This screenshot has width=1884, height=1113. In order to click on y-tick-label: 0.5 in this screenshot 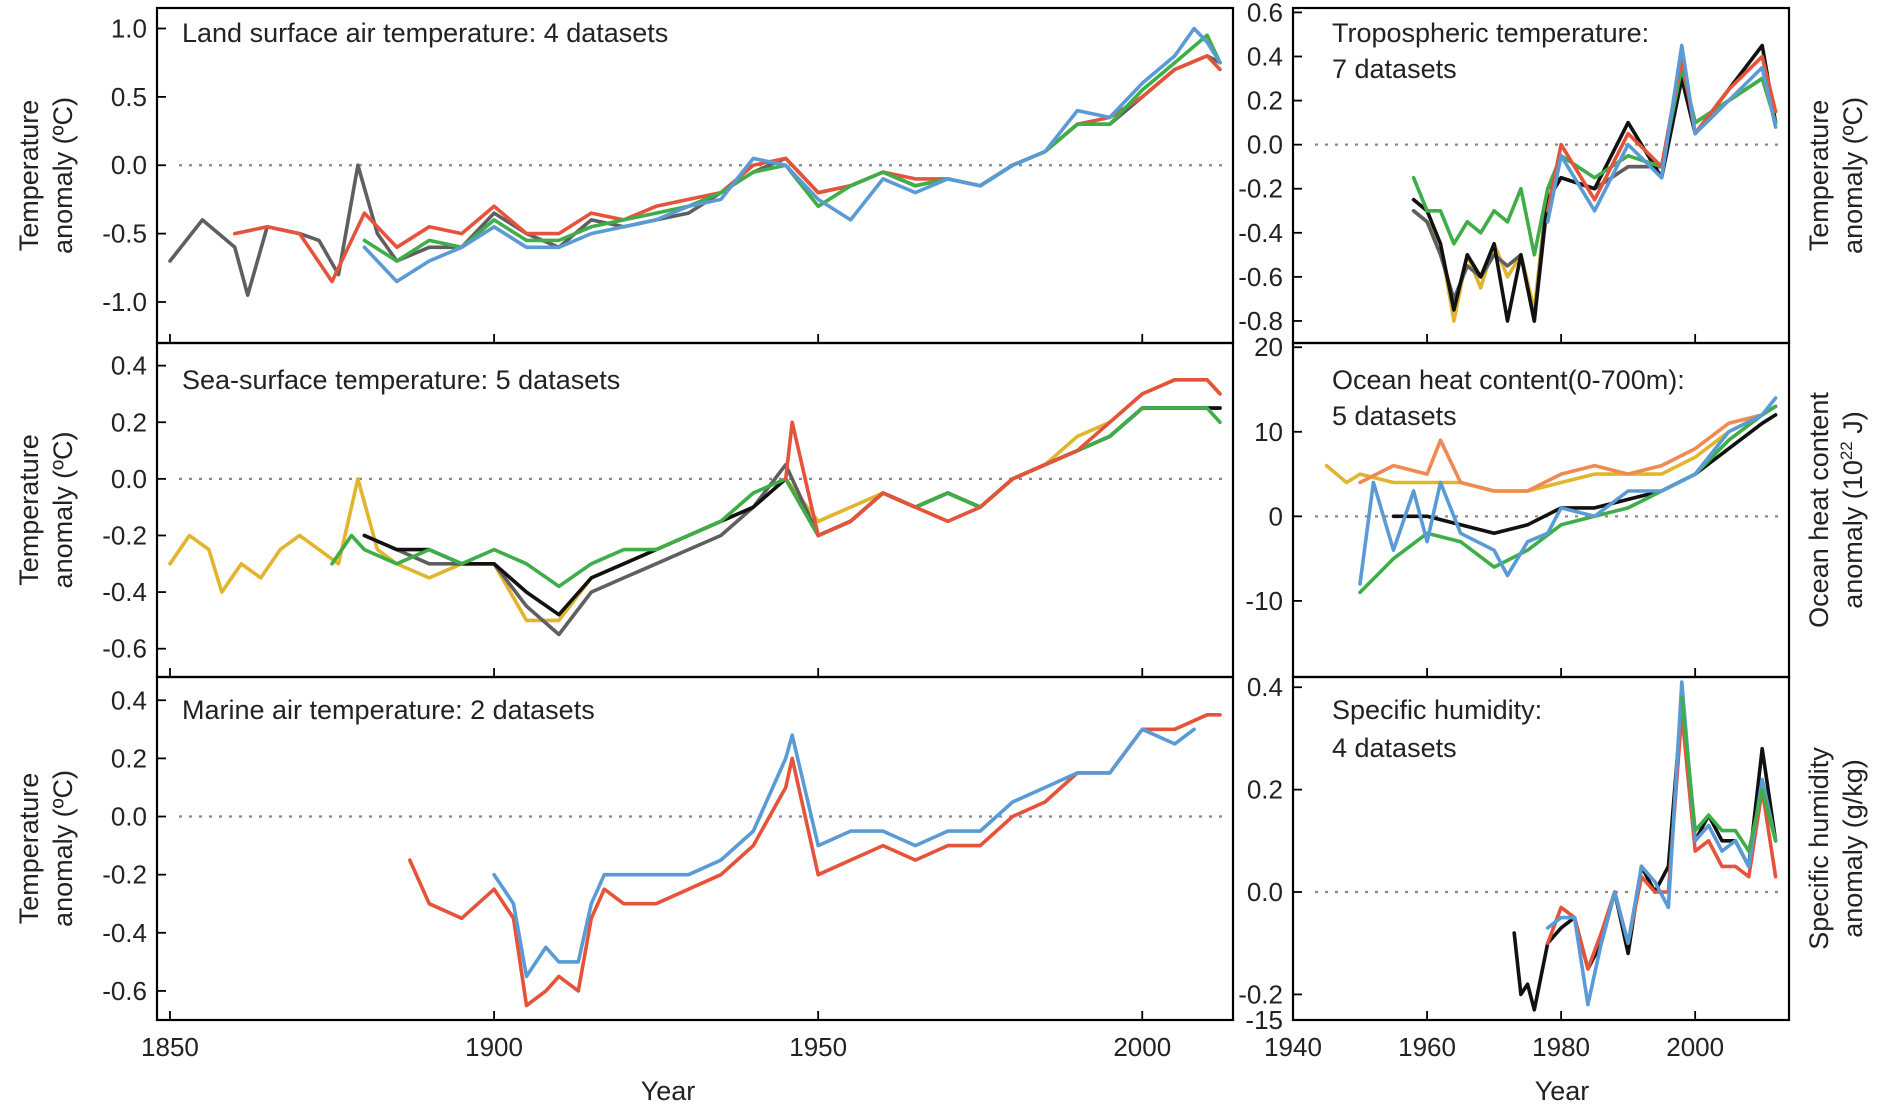, I will do `click(129, 97)`.